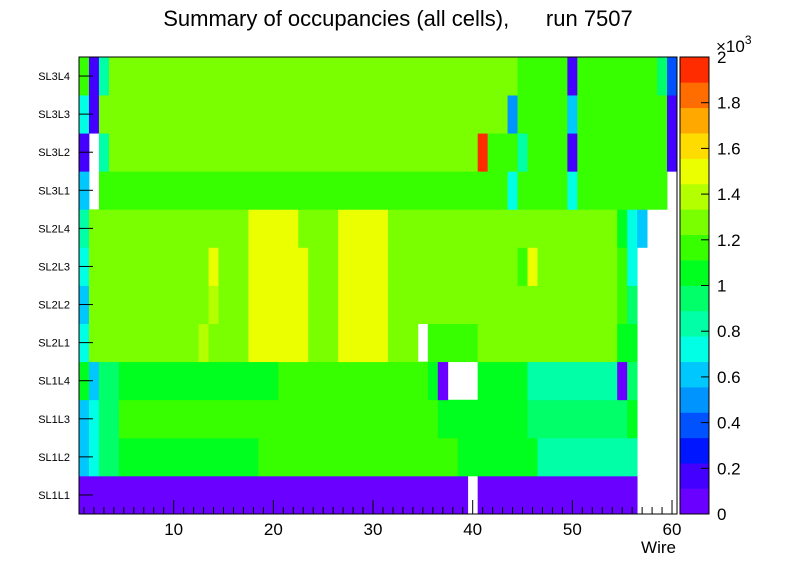  I want to click on y-tick-label: SL1L3, so click(54, 420).